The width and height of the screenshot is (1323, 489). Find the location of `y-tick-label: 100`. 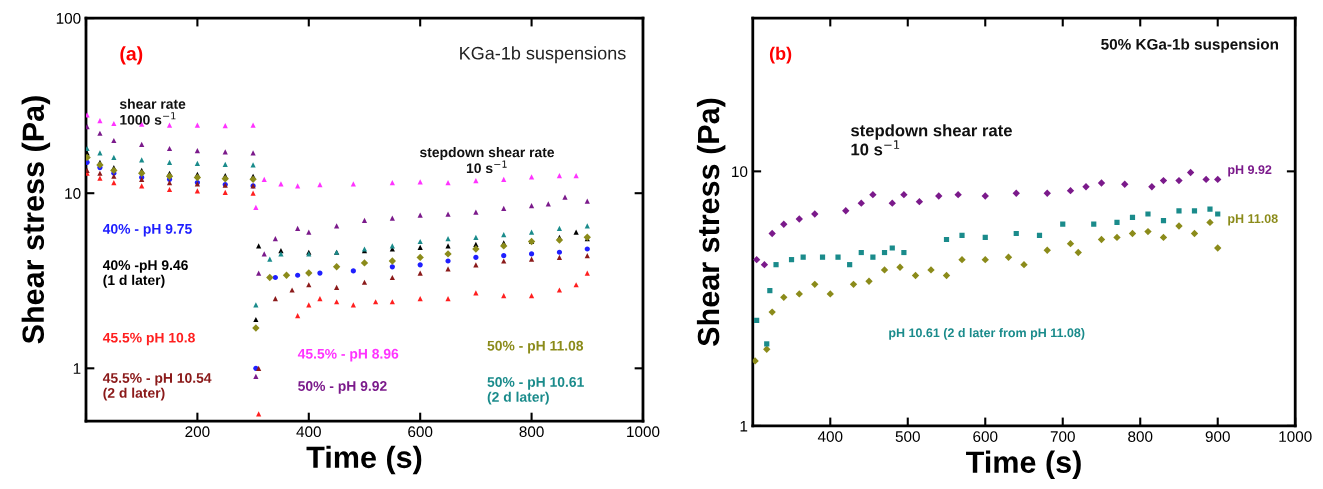

y-tick-label: 100 is located at coordinates (68, 18).